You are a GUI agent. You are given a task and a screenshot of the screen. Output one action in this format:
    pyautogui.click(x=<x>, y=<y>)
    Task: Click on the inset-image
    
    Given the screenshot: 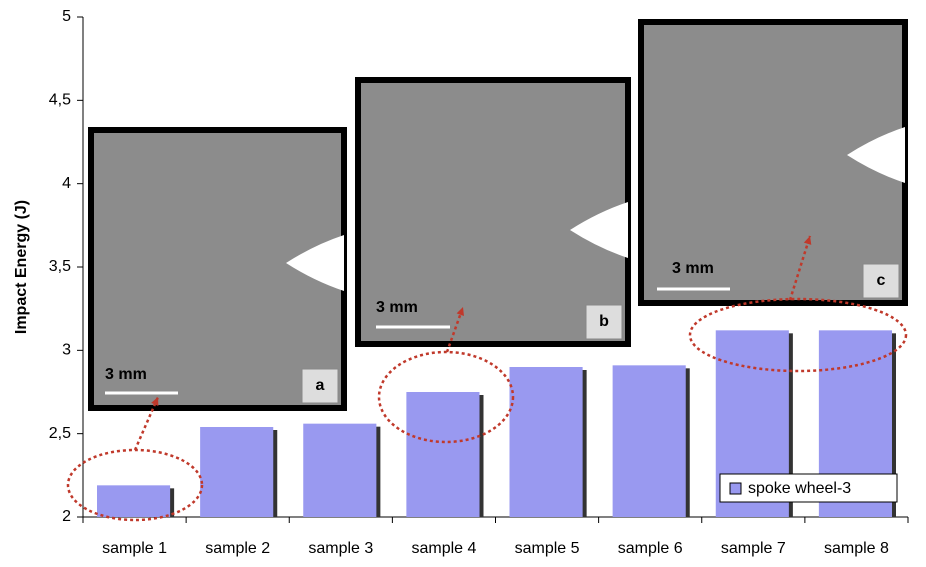 What is the action you would take?
    pyautogui.click(x=493, y=212)
    